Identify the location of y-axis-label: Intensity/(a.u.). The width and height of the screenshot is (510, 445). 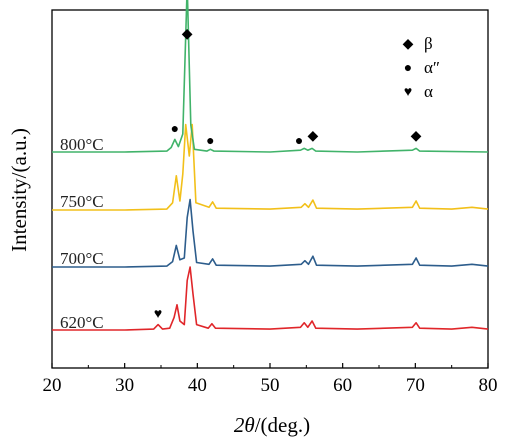
(19, 190).